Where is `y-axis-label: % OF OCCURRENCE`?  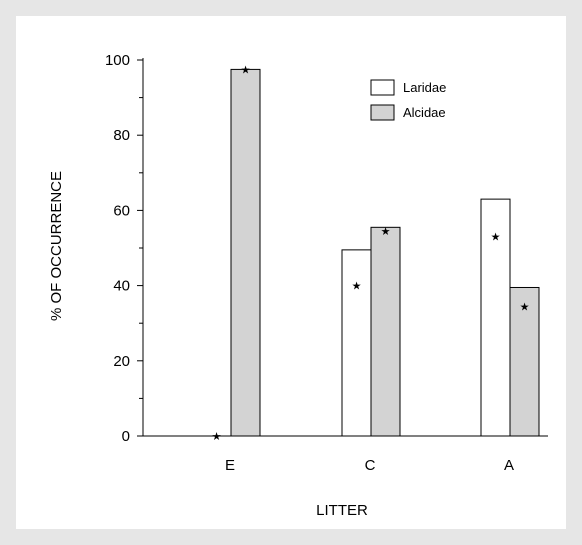 y-axis-label: % OF OCCURRENCE is located at coordinates (56, 246).